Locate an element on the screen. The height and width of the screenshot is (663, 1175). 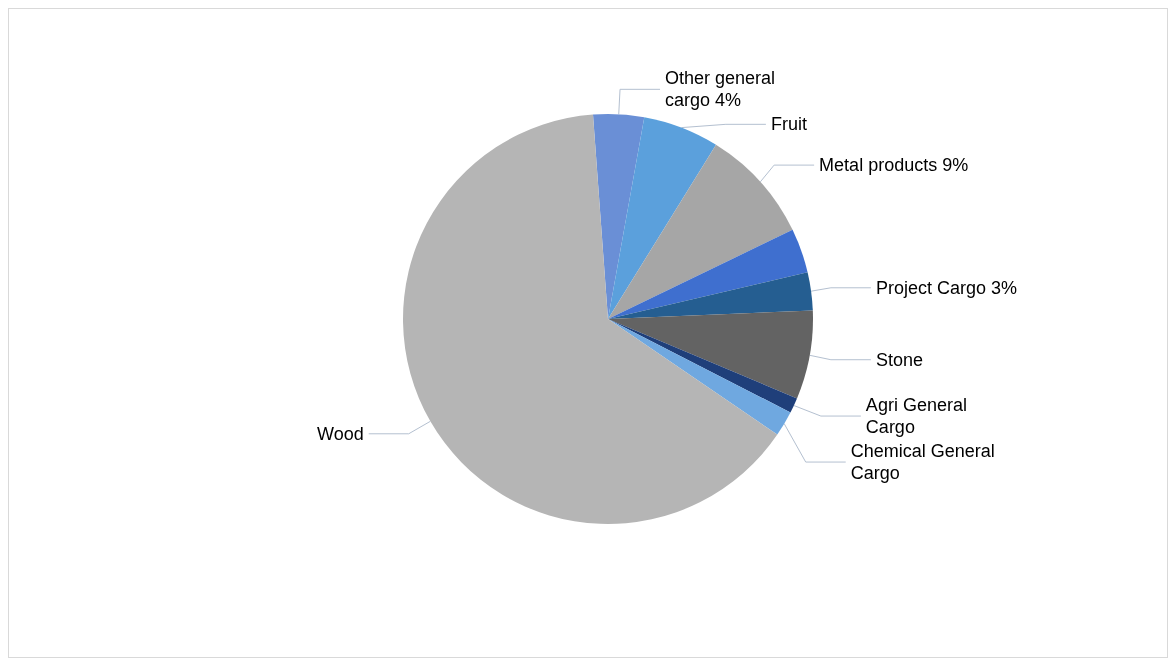
slice-label: Project Cargo 3% is located at coordinates (946, 287).